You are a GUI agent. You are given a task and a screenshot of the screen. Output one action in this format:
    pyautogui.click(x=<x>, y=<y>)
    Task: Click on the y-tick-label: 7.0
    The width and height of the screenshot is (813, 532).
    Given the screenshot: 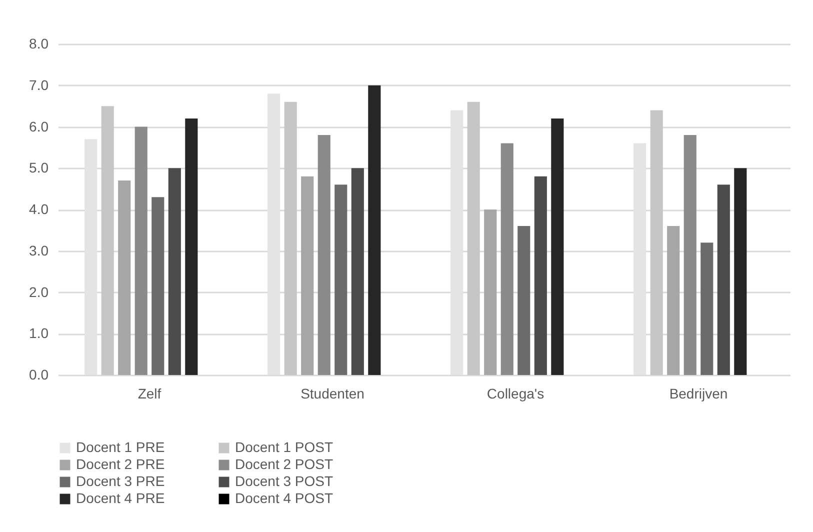 What is the action you would take?
    pyautogui.click(x=39, y=84)
    